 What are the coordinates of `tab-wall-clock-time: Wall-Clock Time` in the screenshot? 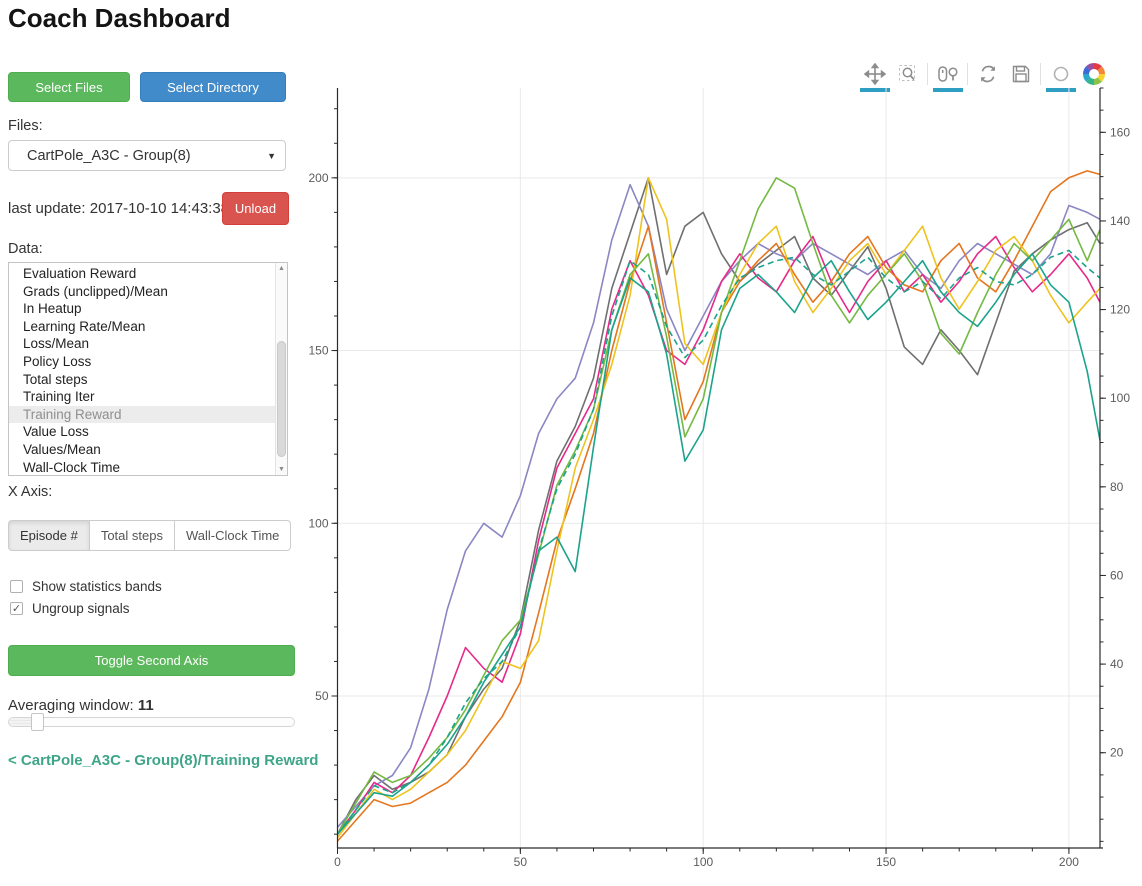 It's located at (233, 535).